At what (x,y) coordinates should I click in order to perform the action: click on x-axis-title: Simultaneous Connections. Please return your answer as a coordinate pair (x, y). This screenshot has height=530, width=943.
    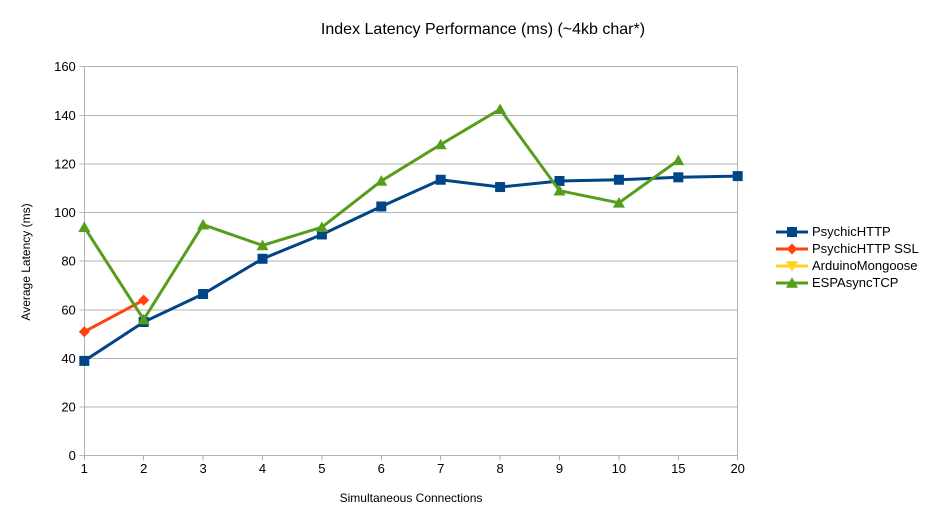
    Looking at the image, I should click on (411, 498).